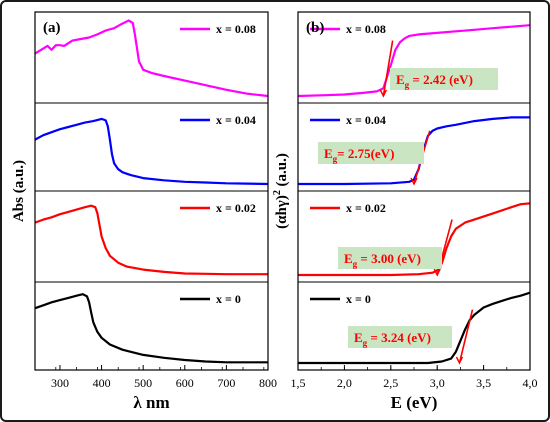 The width and height of the screenshot is (550, 422). Describe the element at coordinates (437, 383) in the screenshot. I see `x-tick-label: 3,0` at that location.